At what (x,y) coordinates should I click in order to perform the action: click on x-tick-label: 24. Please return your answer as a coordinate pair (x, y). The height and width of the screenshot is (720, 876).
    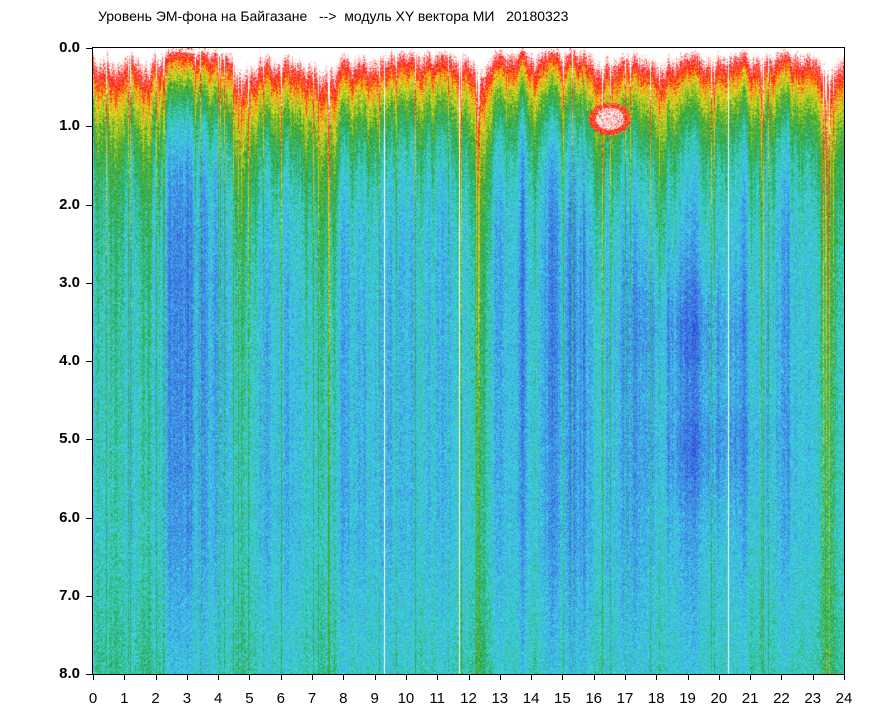
    Looking at the image, I should click on (844, 698).